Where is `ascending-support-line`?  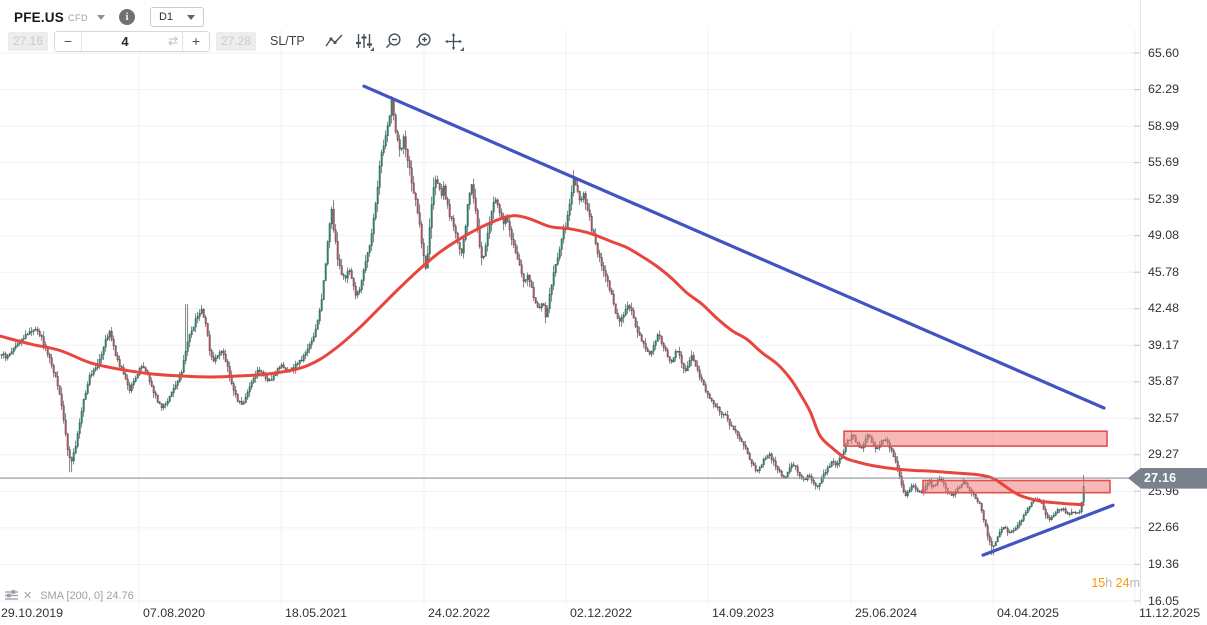
ascending-support-line is located at coordinates (1048, 530).